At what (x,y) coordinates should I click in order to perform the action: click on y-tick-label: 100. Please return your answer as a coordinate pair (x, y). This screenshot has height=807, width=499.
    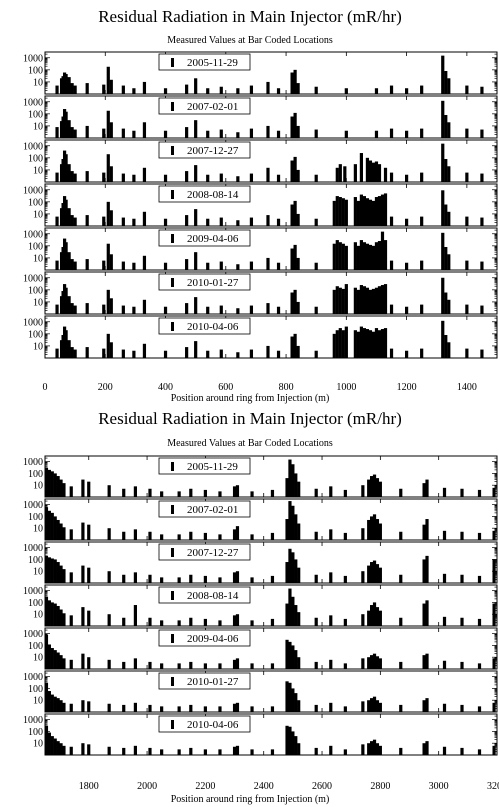
    Looking at the image, I should click on (35, 517).